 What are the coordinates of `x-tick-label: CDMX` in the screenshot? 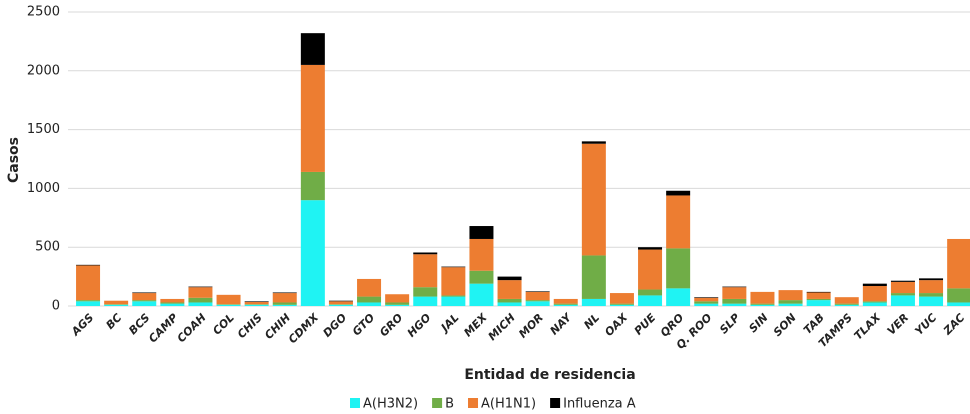 It's located at (303, 328).